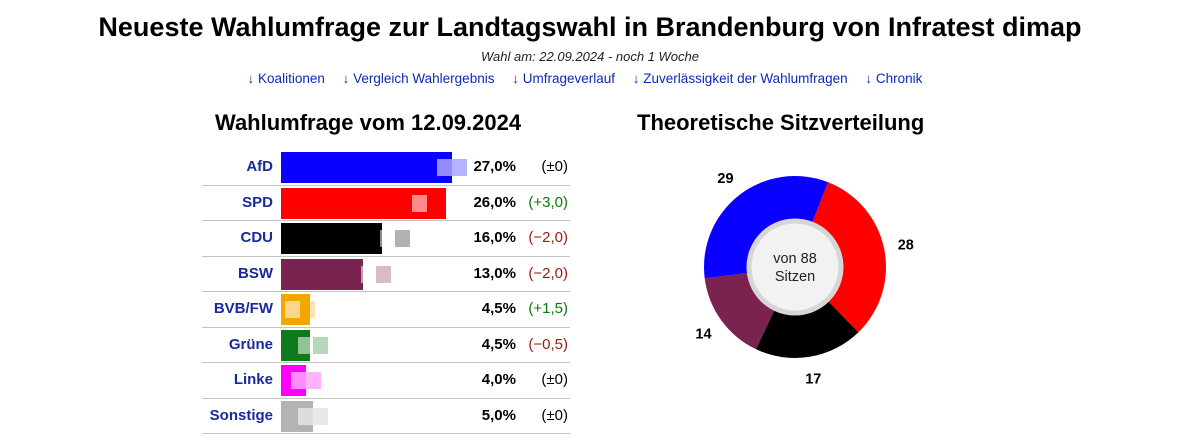 This screenshot has width=1200, height=436. I want to click on value-label-sonstige: 5,0%, so click(498, 415).